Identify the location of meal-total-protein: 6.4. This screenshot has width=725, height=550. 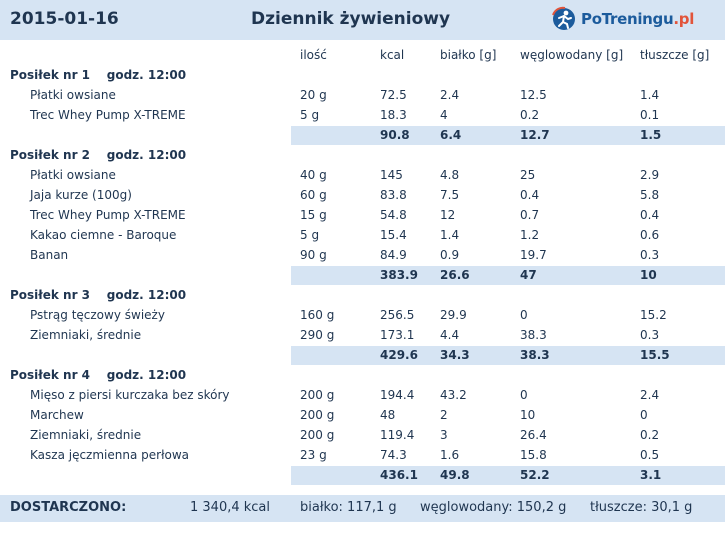
(451, 135).